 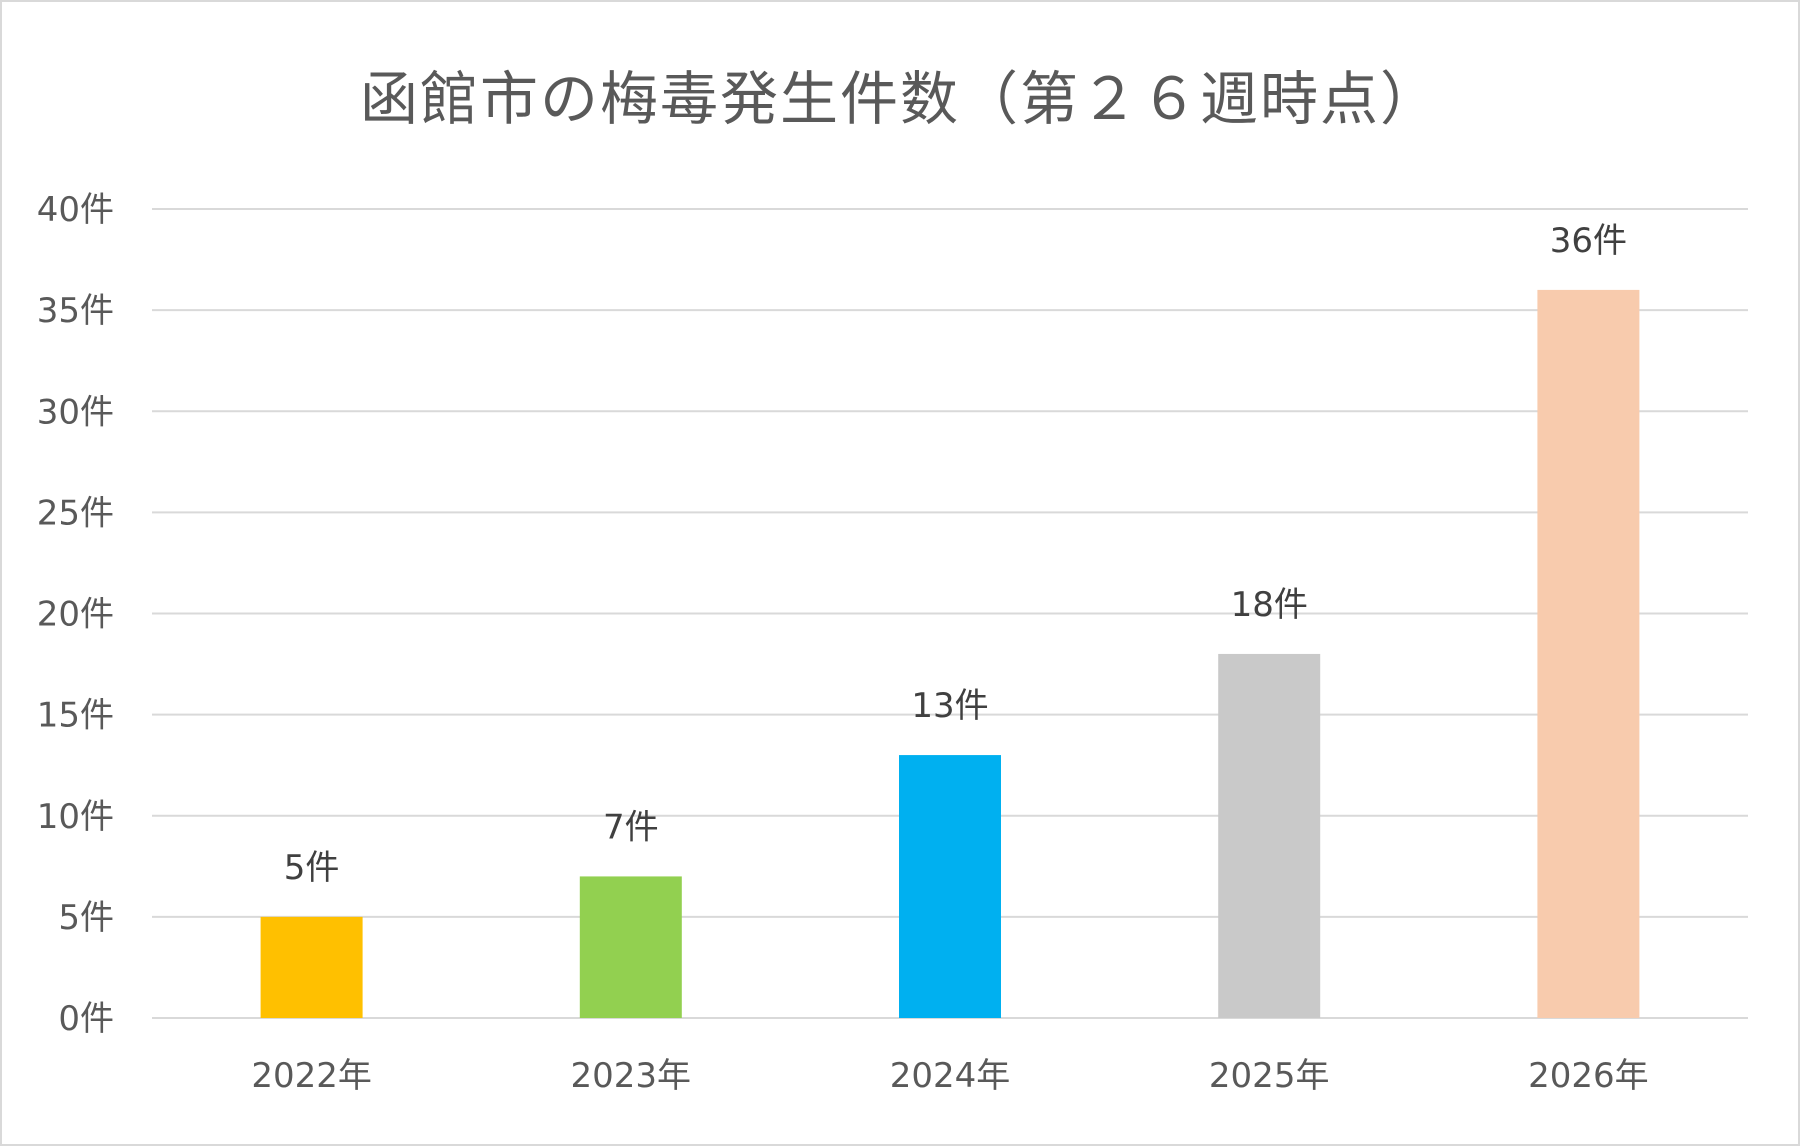 I want to click on bar-2023年, so click(x=630, y=947).